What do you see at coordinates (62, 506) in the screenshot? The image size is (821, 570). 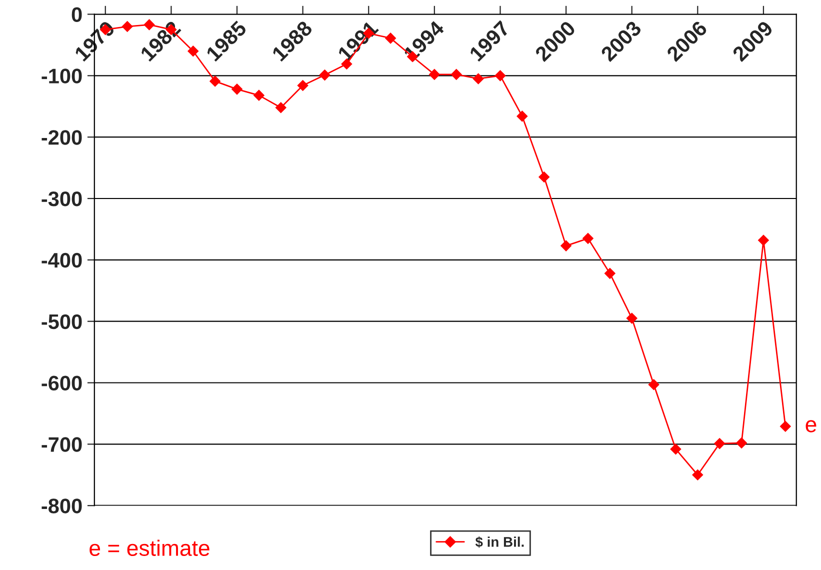 I see `y-tick-label: -800` at bounding box center [62, 506].